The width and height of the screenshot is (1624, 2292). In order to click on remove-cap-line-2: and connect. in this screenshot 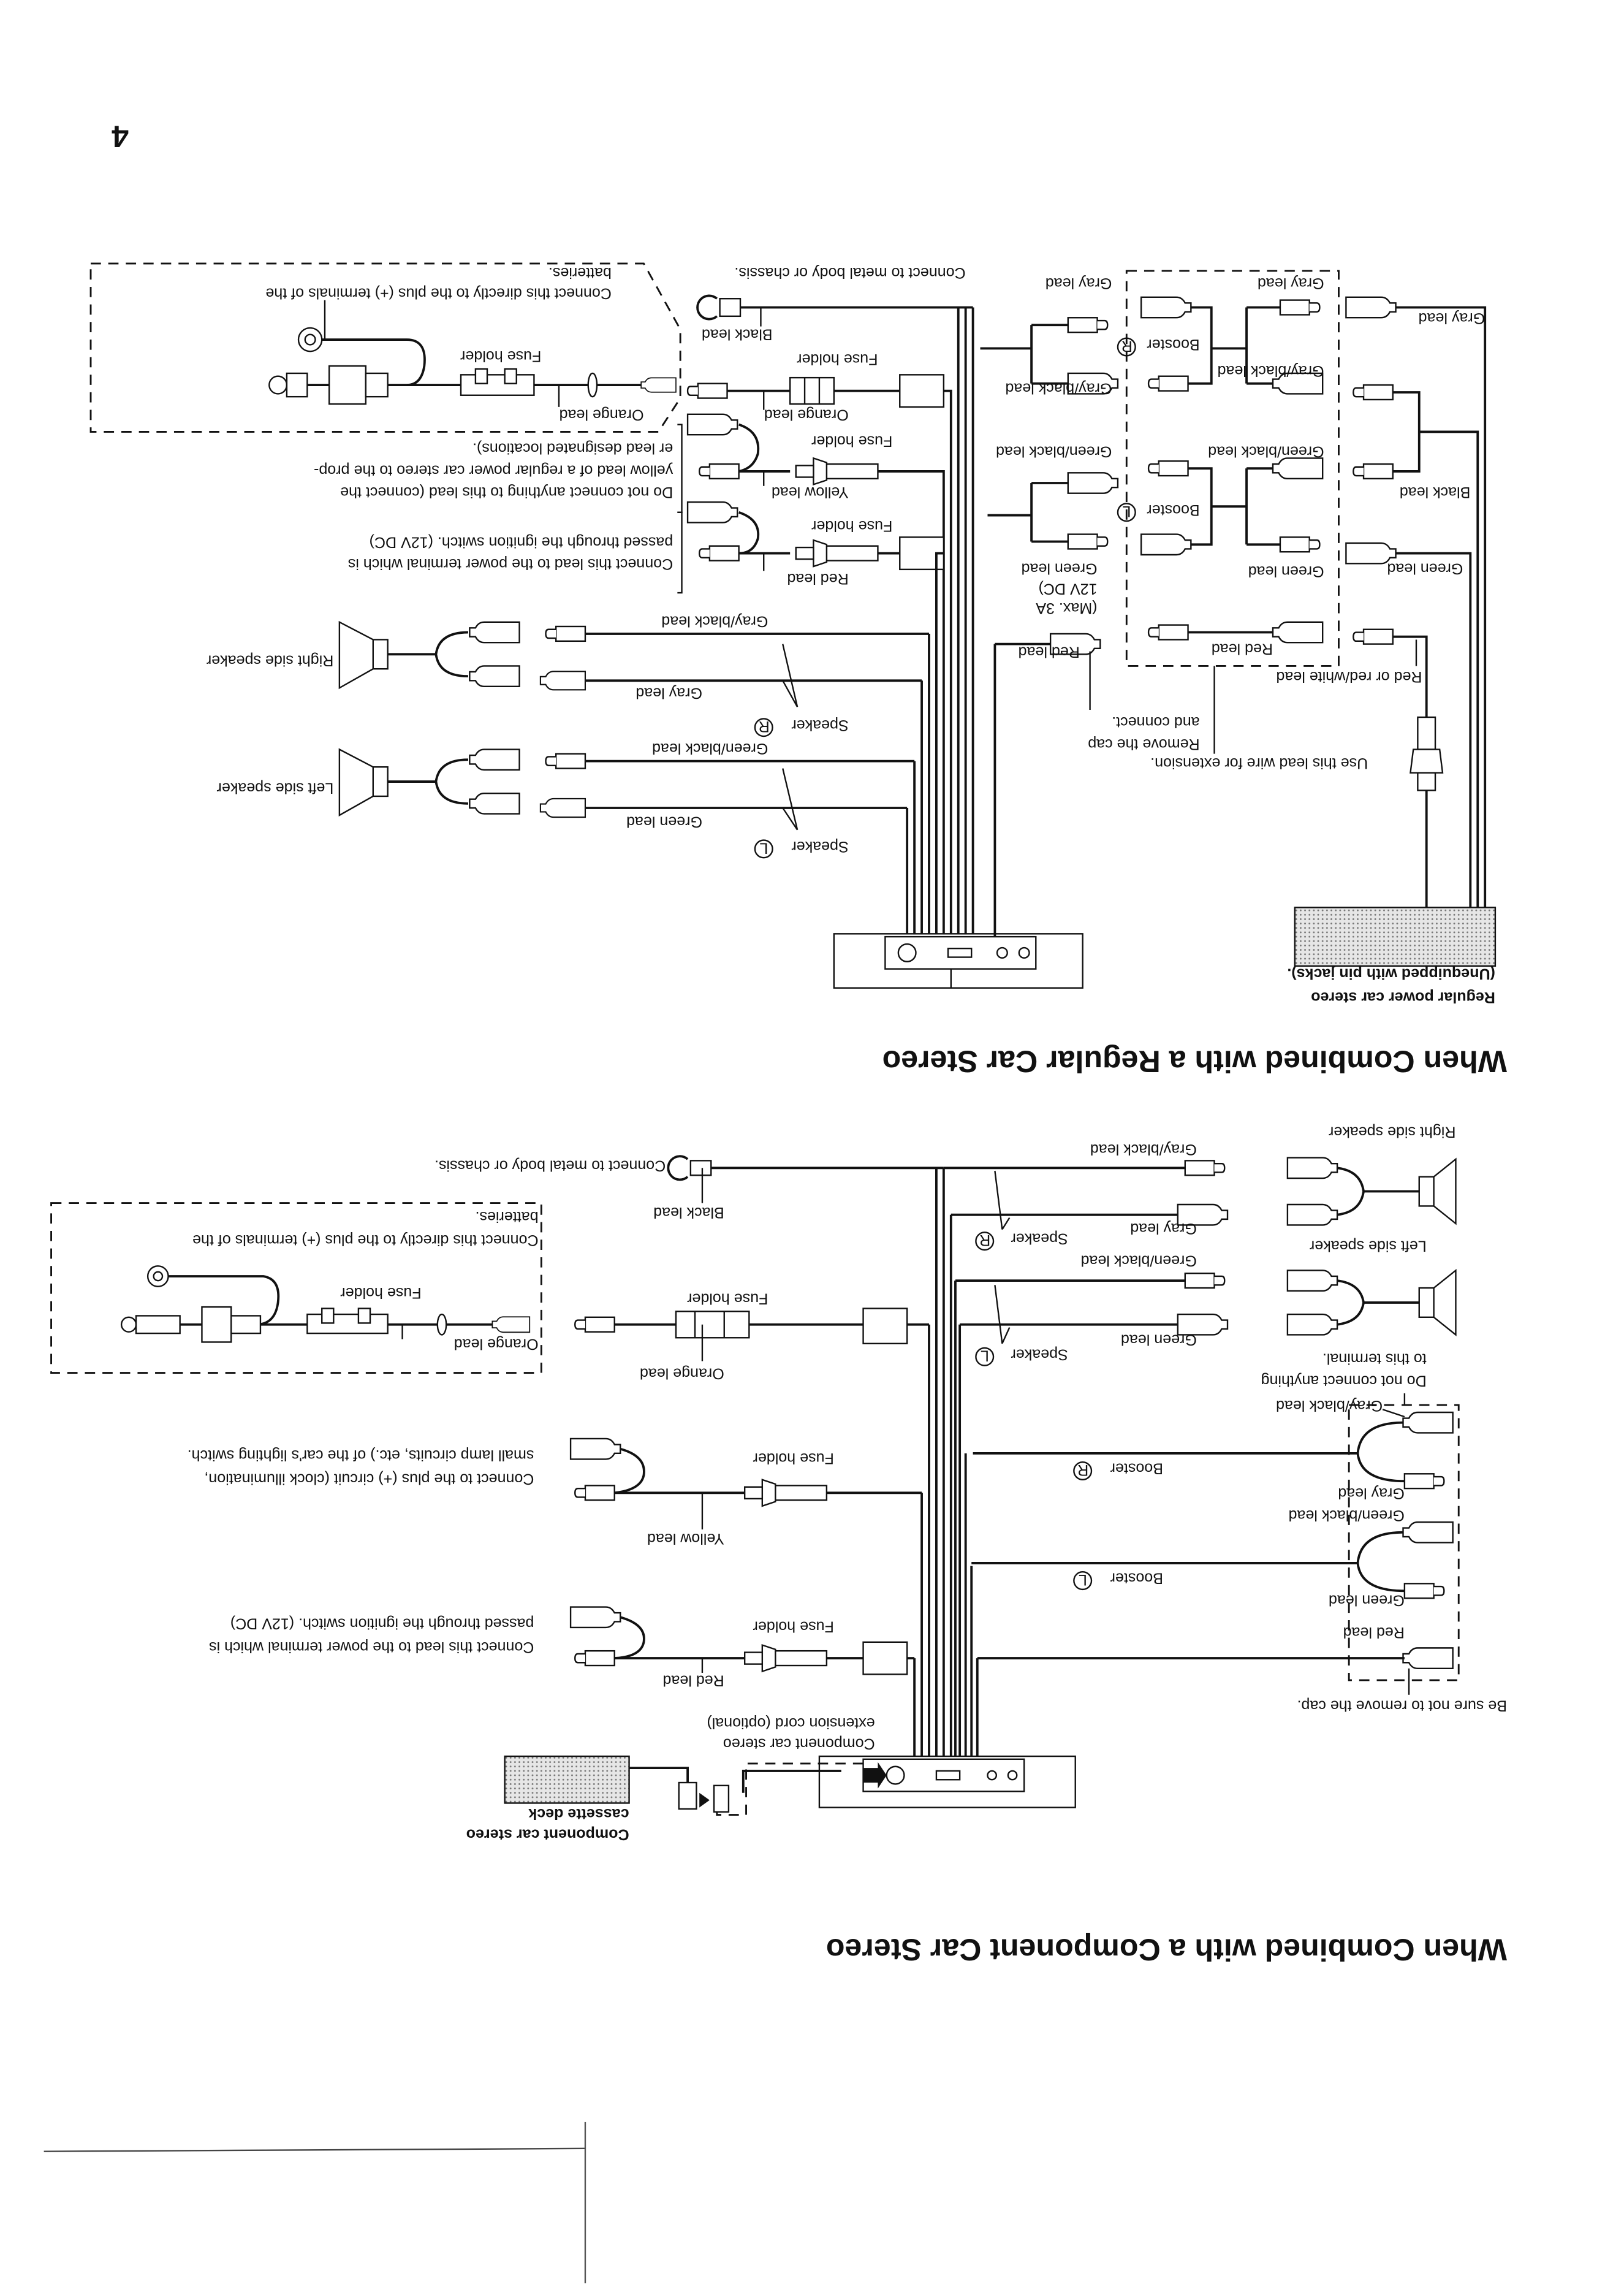, I will do `click(1155, 722)`.